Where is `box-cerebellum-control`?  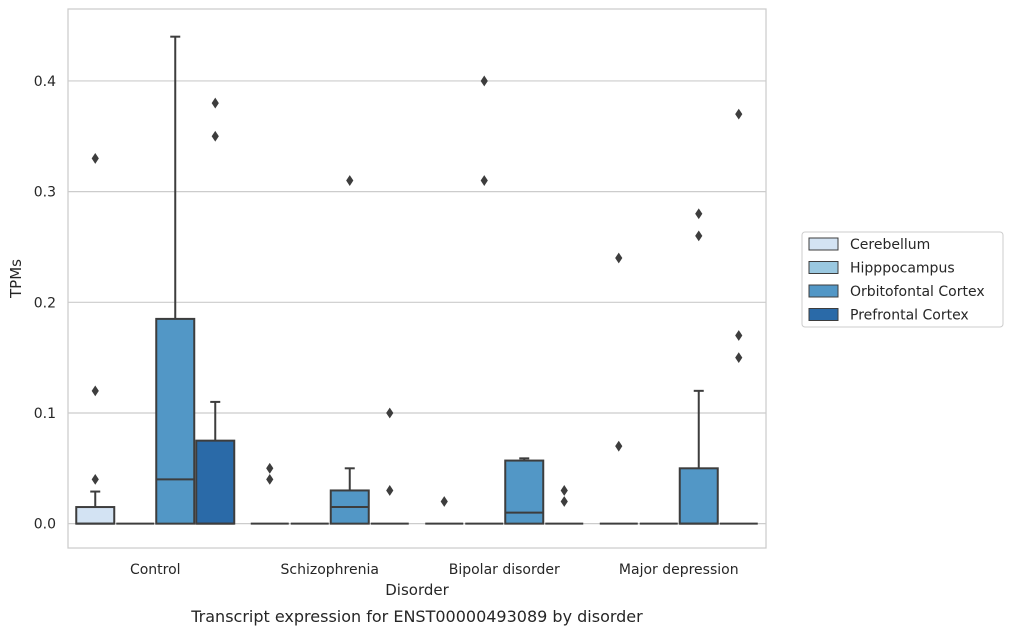
box-cerebellum-control is located at coordinates (95, 339).